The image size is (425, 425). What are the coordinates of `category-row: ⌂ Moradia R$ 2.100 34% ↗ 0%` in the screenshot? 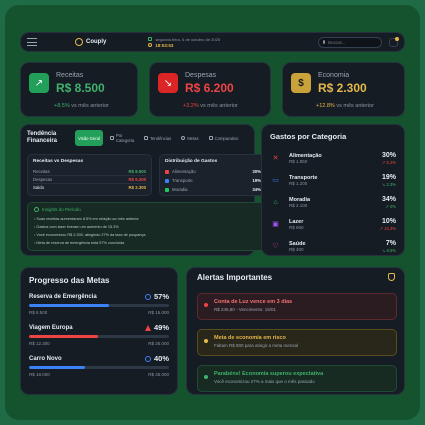 It's located at (333, 202).